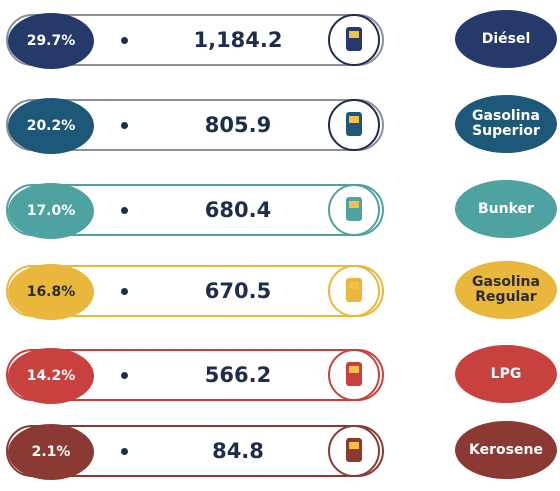 The height and width of the screenshot is (491, 560). Describe the element at coordinates (195, 126) in the screenshot. I see `row-pill: 20.2% 805.9` at that location.